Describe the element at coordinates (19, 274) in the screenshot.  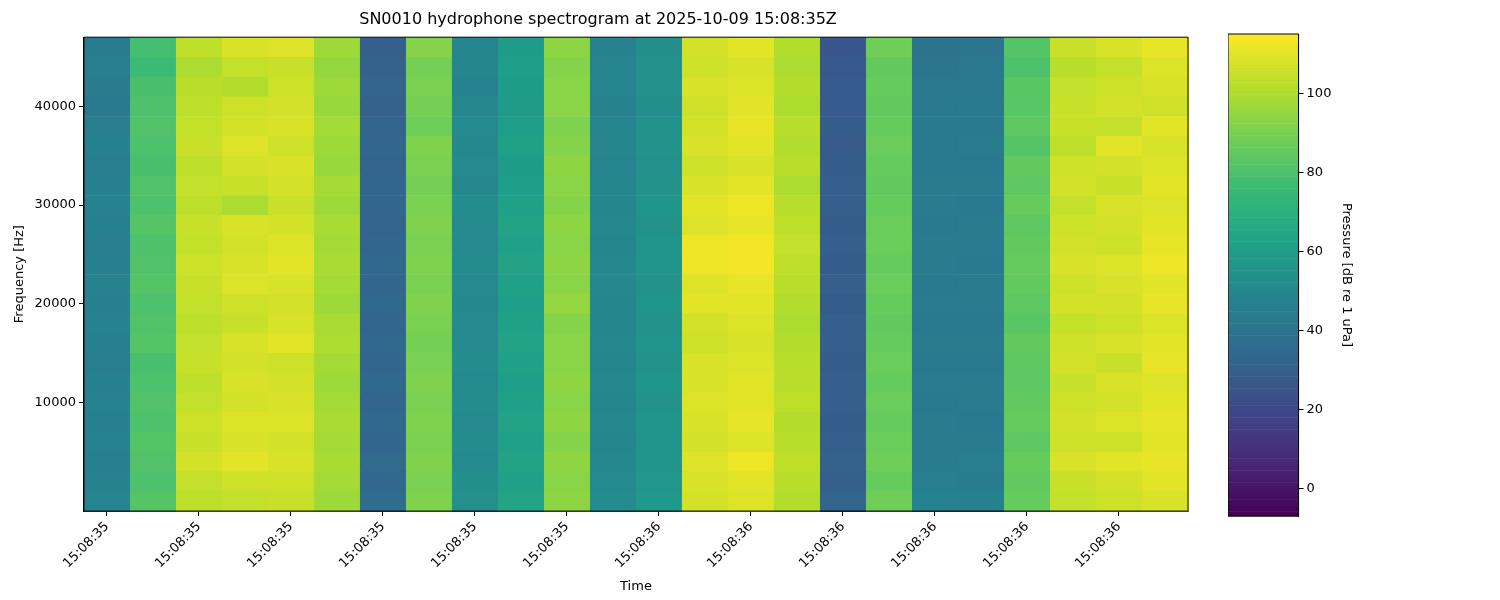
I see `y-axis-title: Frequency [Hz]` at that location.